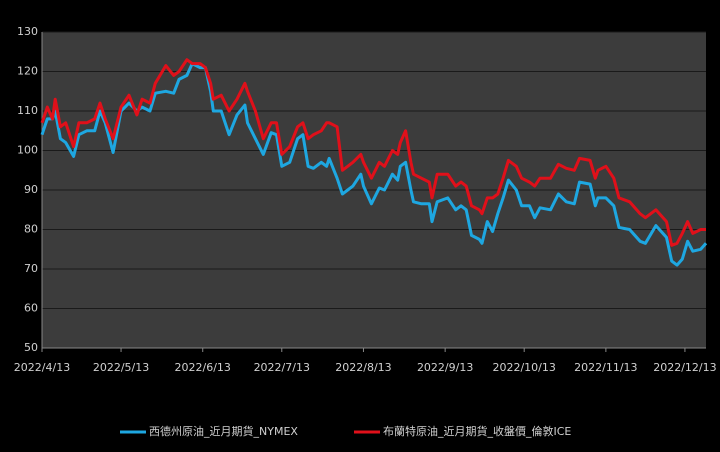 The width and height of the screenshot is (720, 452). Describe the element at coordinates (27, 150) in the screenshot. I see `y-tick-label: 100` at that location.